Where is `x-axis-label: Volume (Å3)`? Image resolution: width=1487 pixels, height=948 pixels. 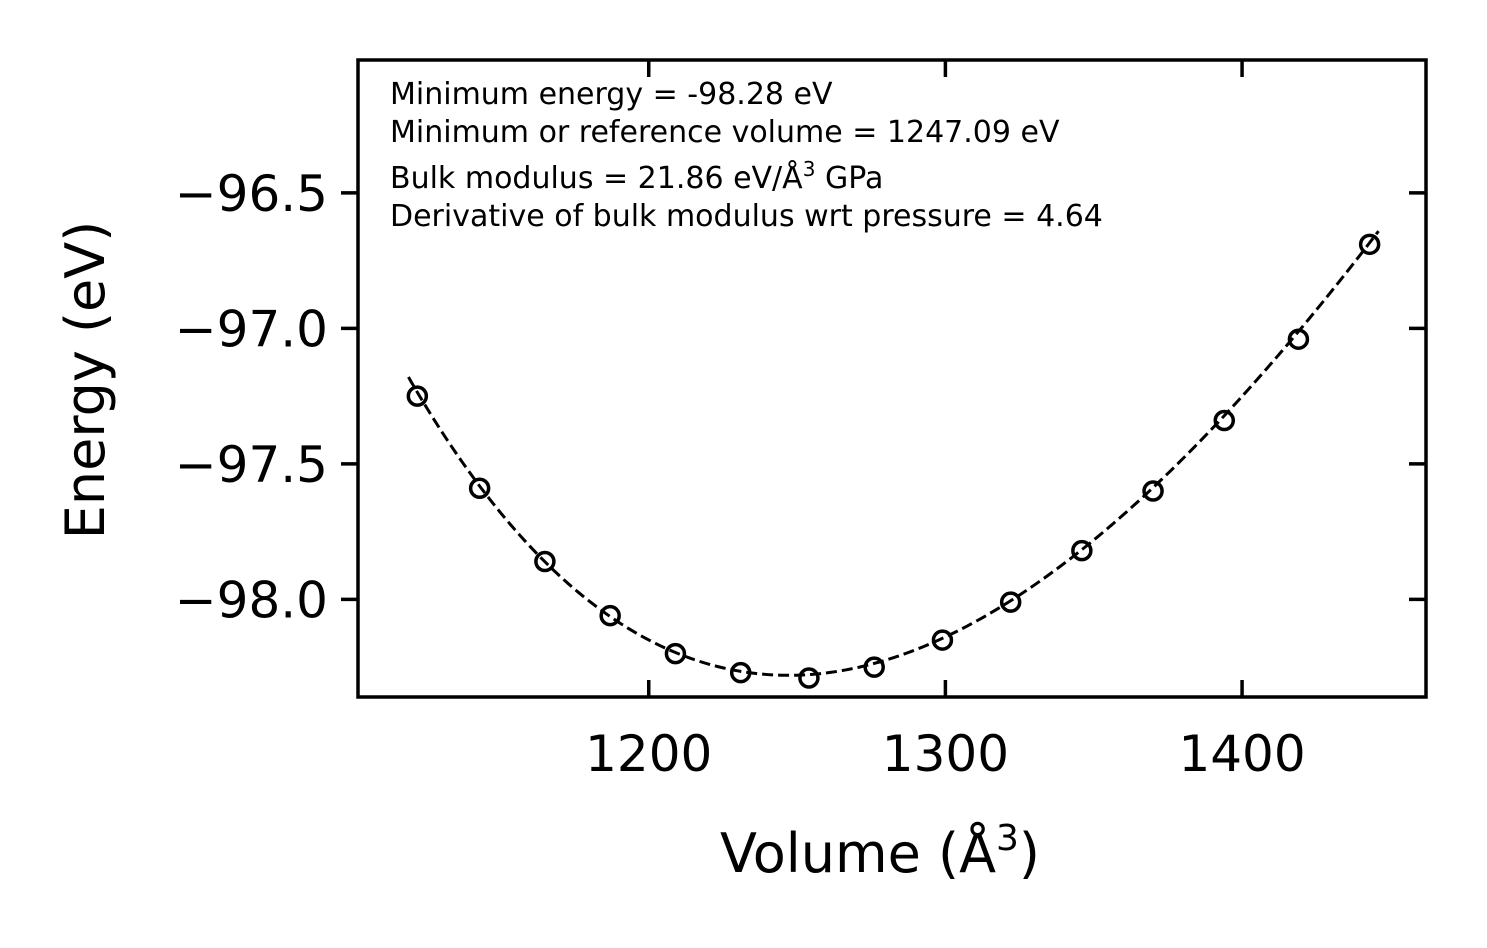 x-axis-label: Volume (Å3) is located at coordinates (880, 851).